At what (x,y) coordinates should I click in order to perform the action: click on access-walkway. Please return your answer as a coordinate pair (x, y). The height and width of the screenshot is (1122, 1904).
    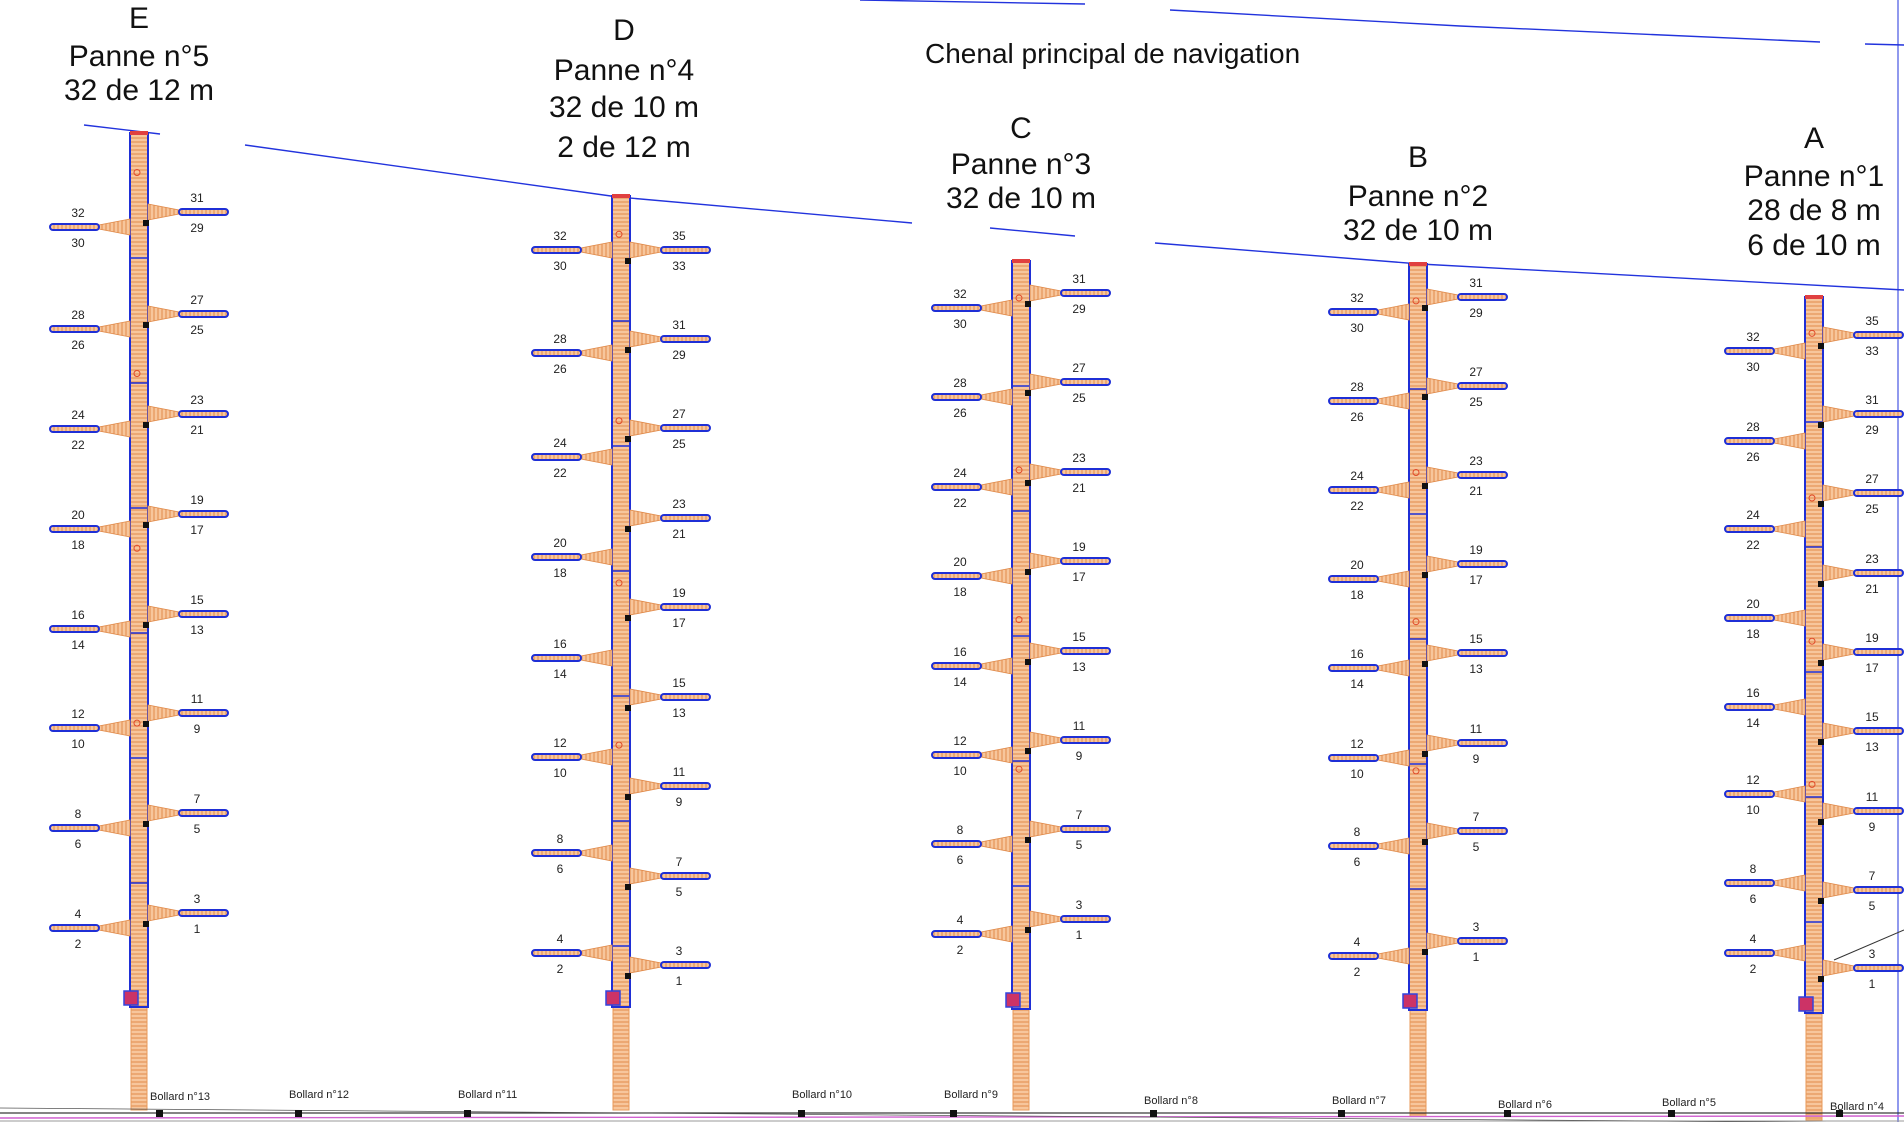
    Looking at the image, I should click on (1418, 1063).